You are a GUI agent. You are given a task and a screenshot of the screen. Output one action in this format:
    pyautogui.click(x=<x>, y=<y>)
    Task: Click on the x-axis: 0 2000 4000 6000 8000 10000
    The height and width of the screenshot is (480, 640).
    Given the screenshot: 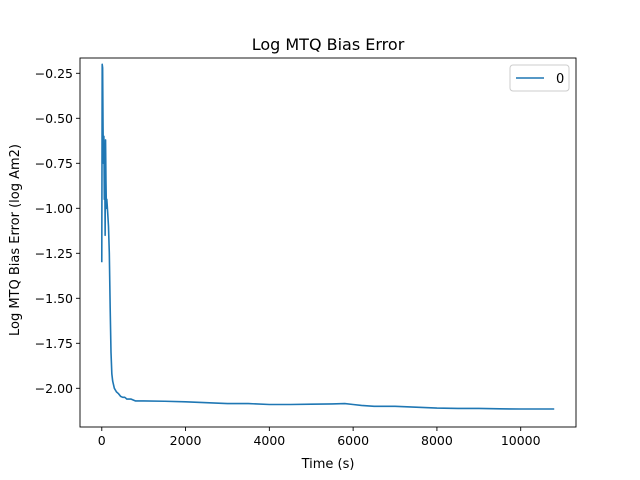 What is the action you would take?
    pyautogui.click(x=319, y=437)
    